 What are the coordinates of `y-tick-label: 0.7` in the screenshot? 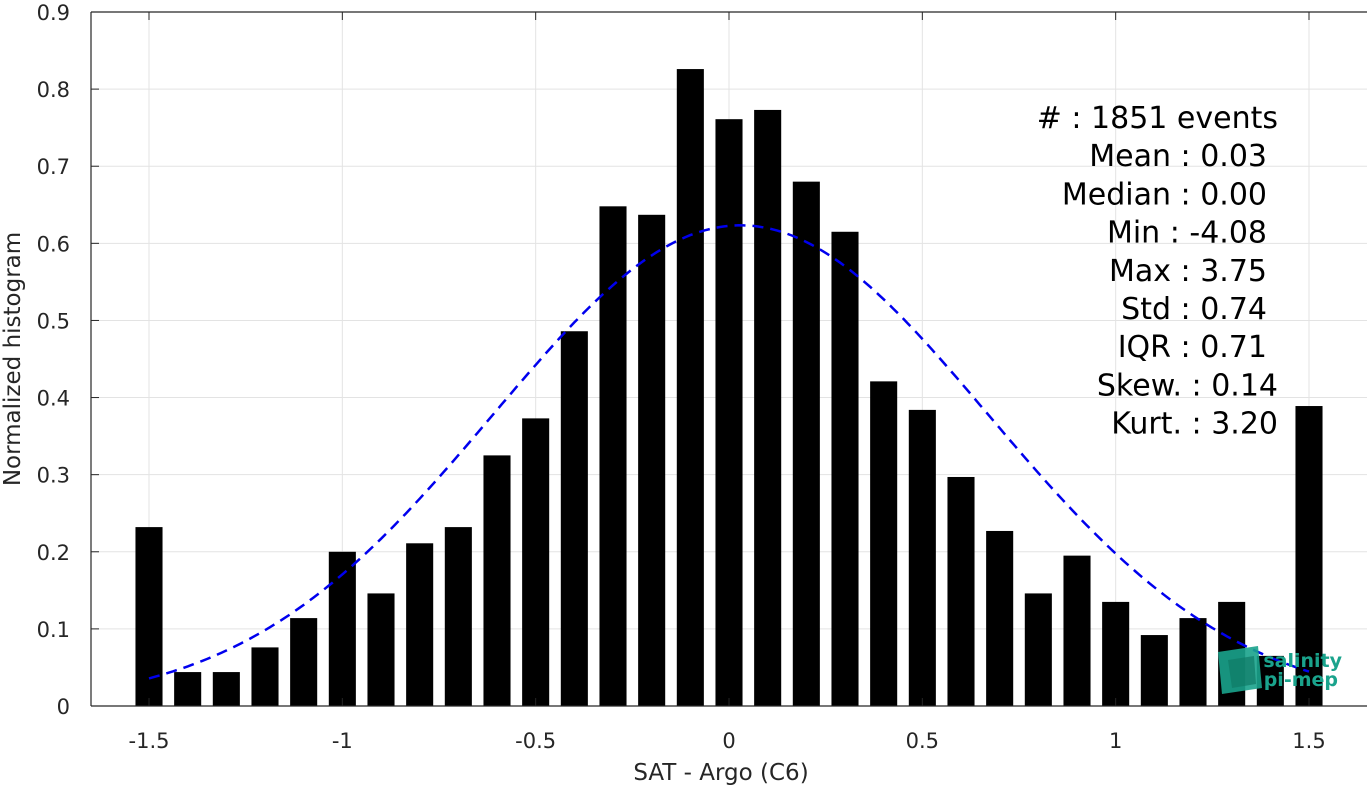 It's located at (53, 167).